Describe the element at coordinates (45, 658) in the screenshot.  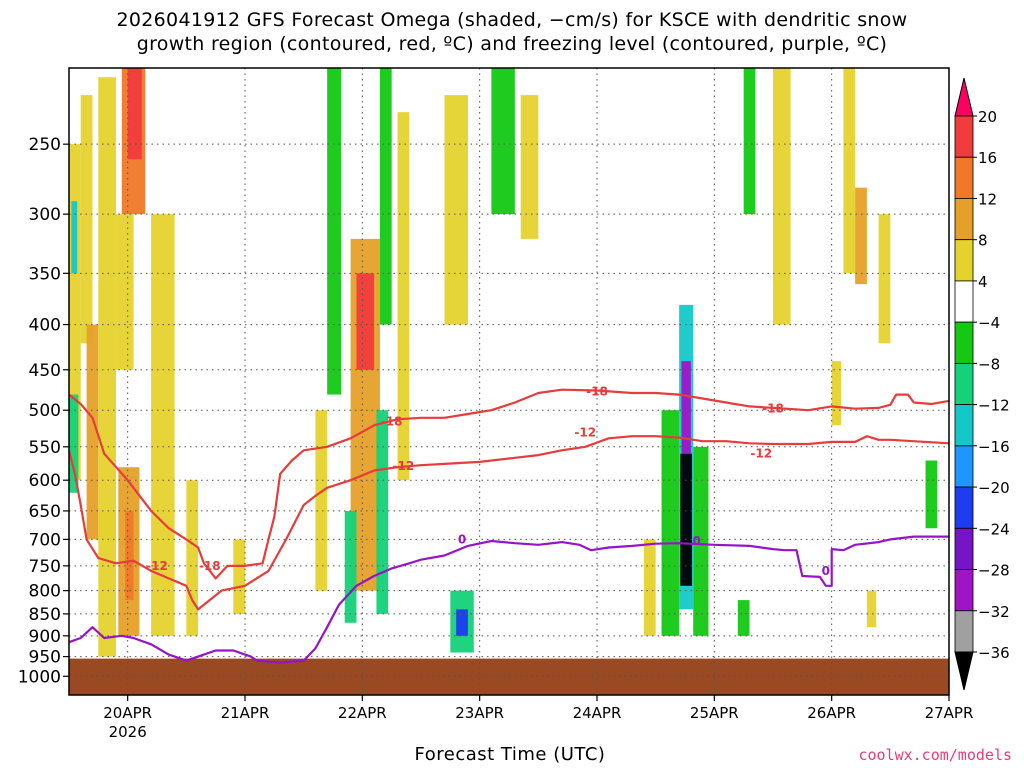
I see `y-tick-label: 950` at that location.